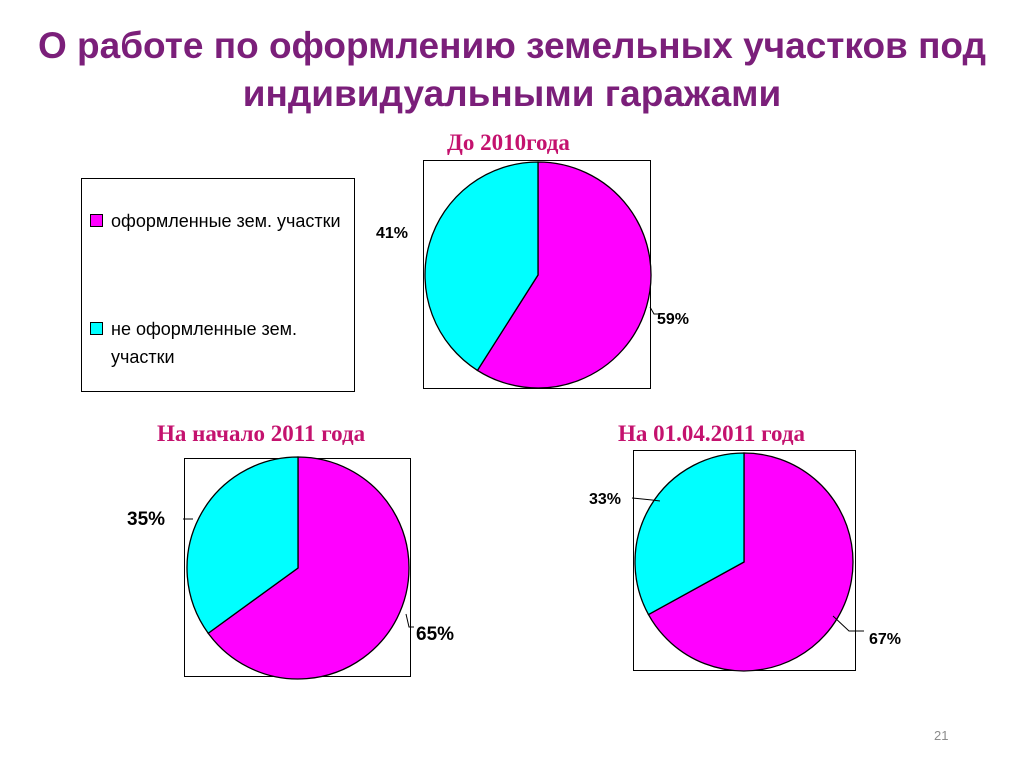  I want to click on data-label: 65%, so click(435, 634).